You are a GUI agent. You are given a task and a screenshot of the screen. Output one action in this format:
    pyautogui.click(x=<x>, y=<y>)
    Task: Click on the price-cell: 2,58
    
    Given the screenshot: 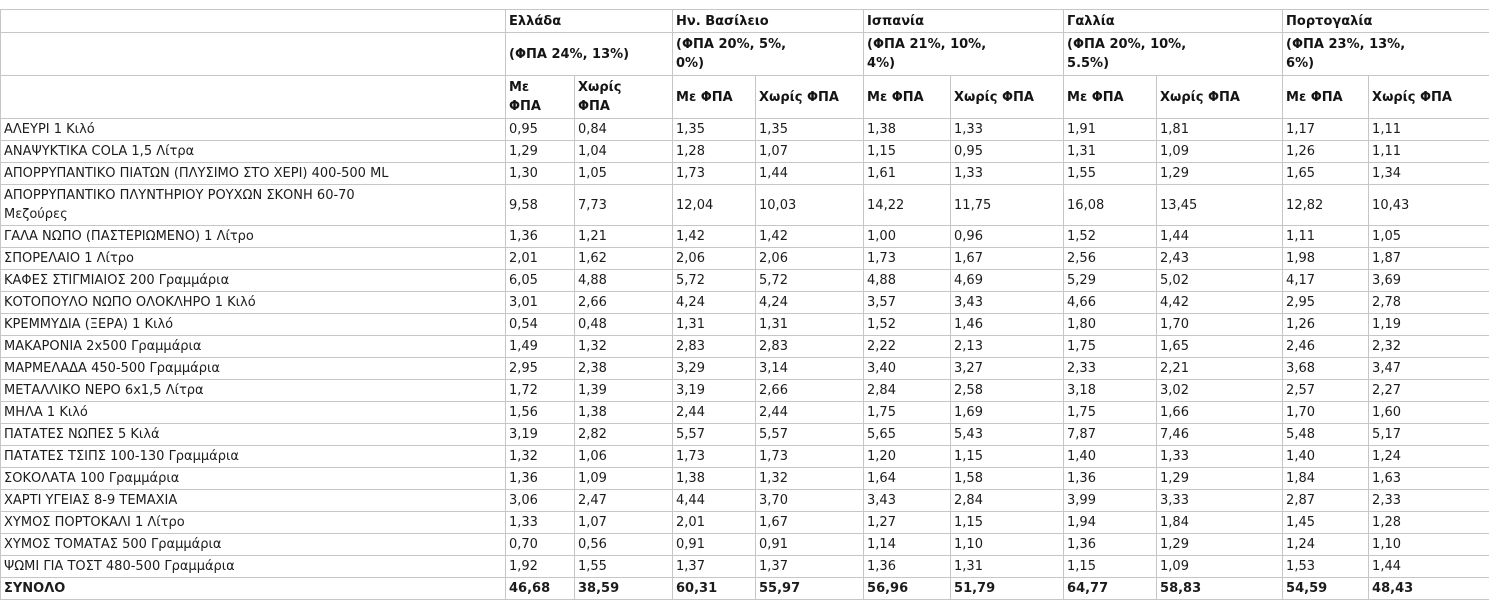 What is the action you would take?
    pyautogui.click(x=1007, y=390)
    